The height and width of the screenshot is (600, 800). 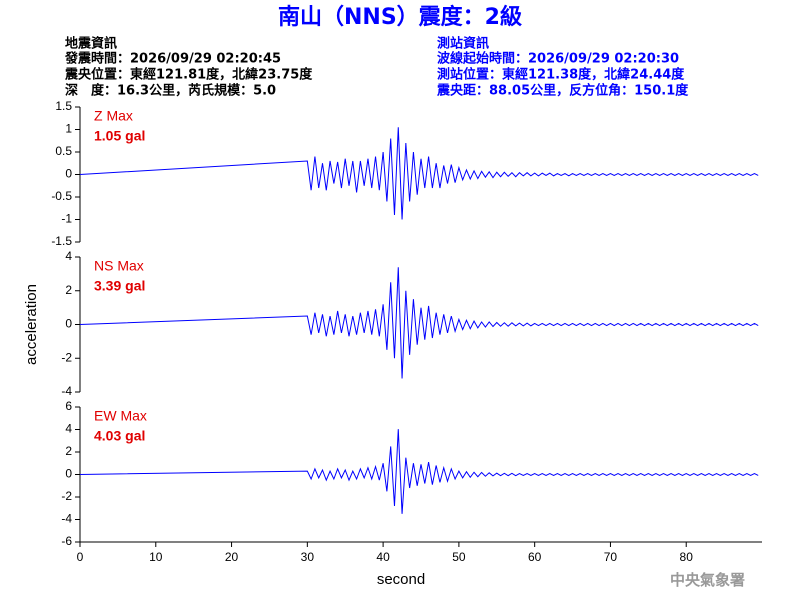 I want to click on x-tick-label: 30, so click(x=308, y=557).